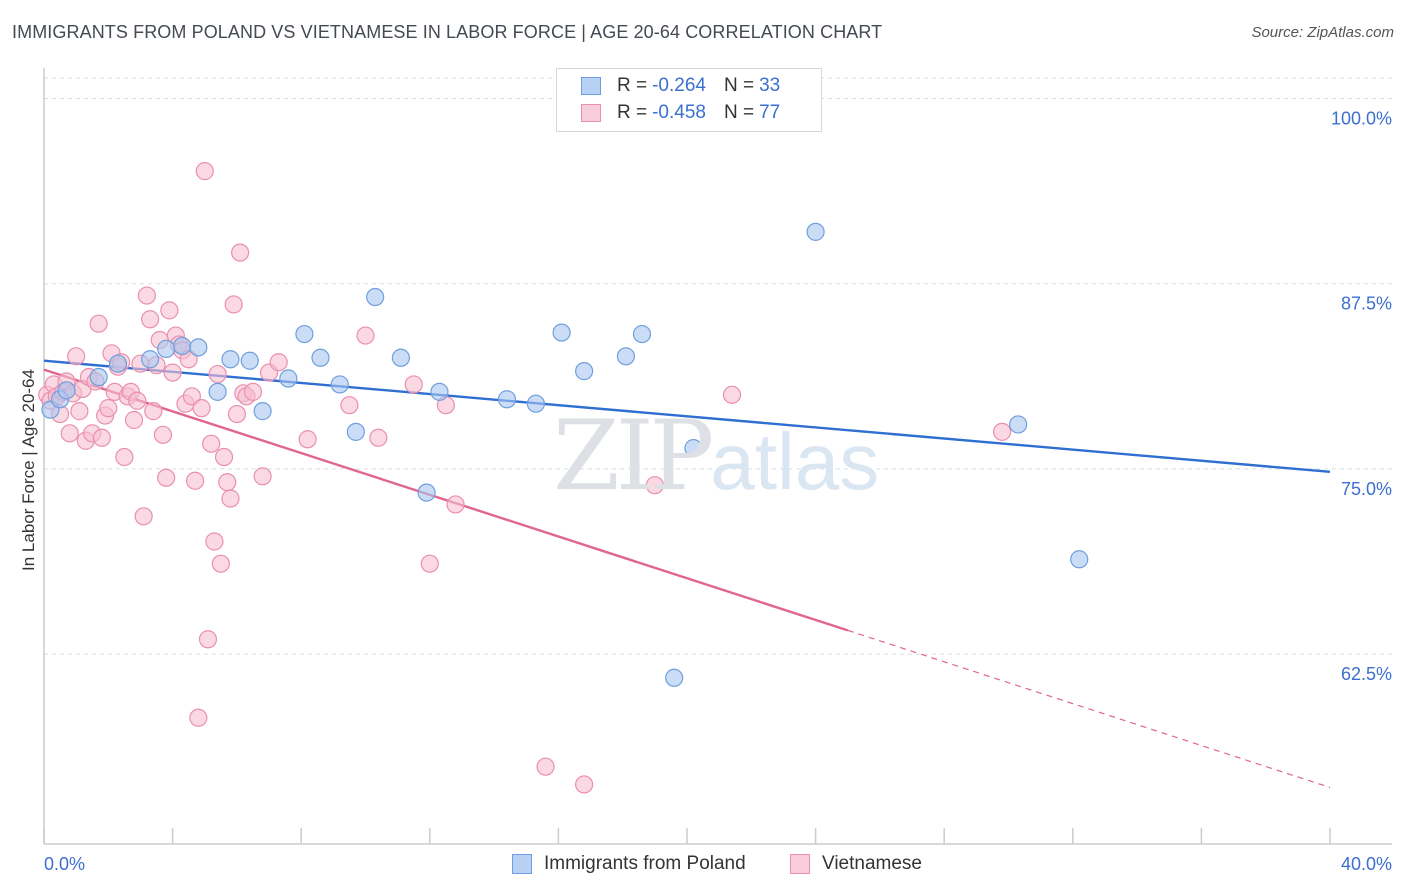  I want to click on y-axis-label-wrap: In Labor Force | Age 20-64, so click(29, 470).